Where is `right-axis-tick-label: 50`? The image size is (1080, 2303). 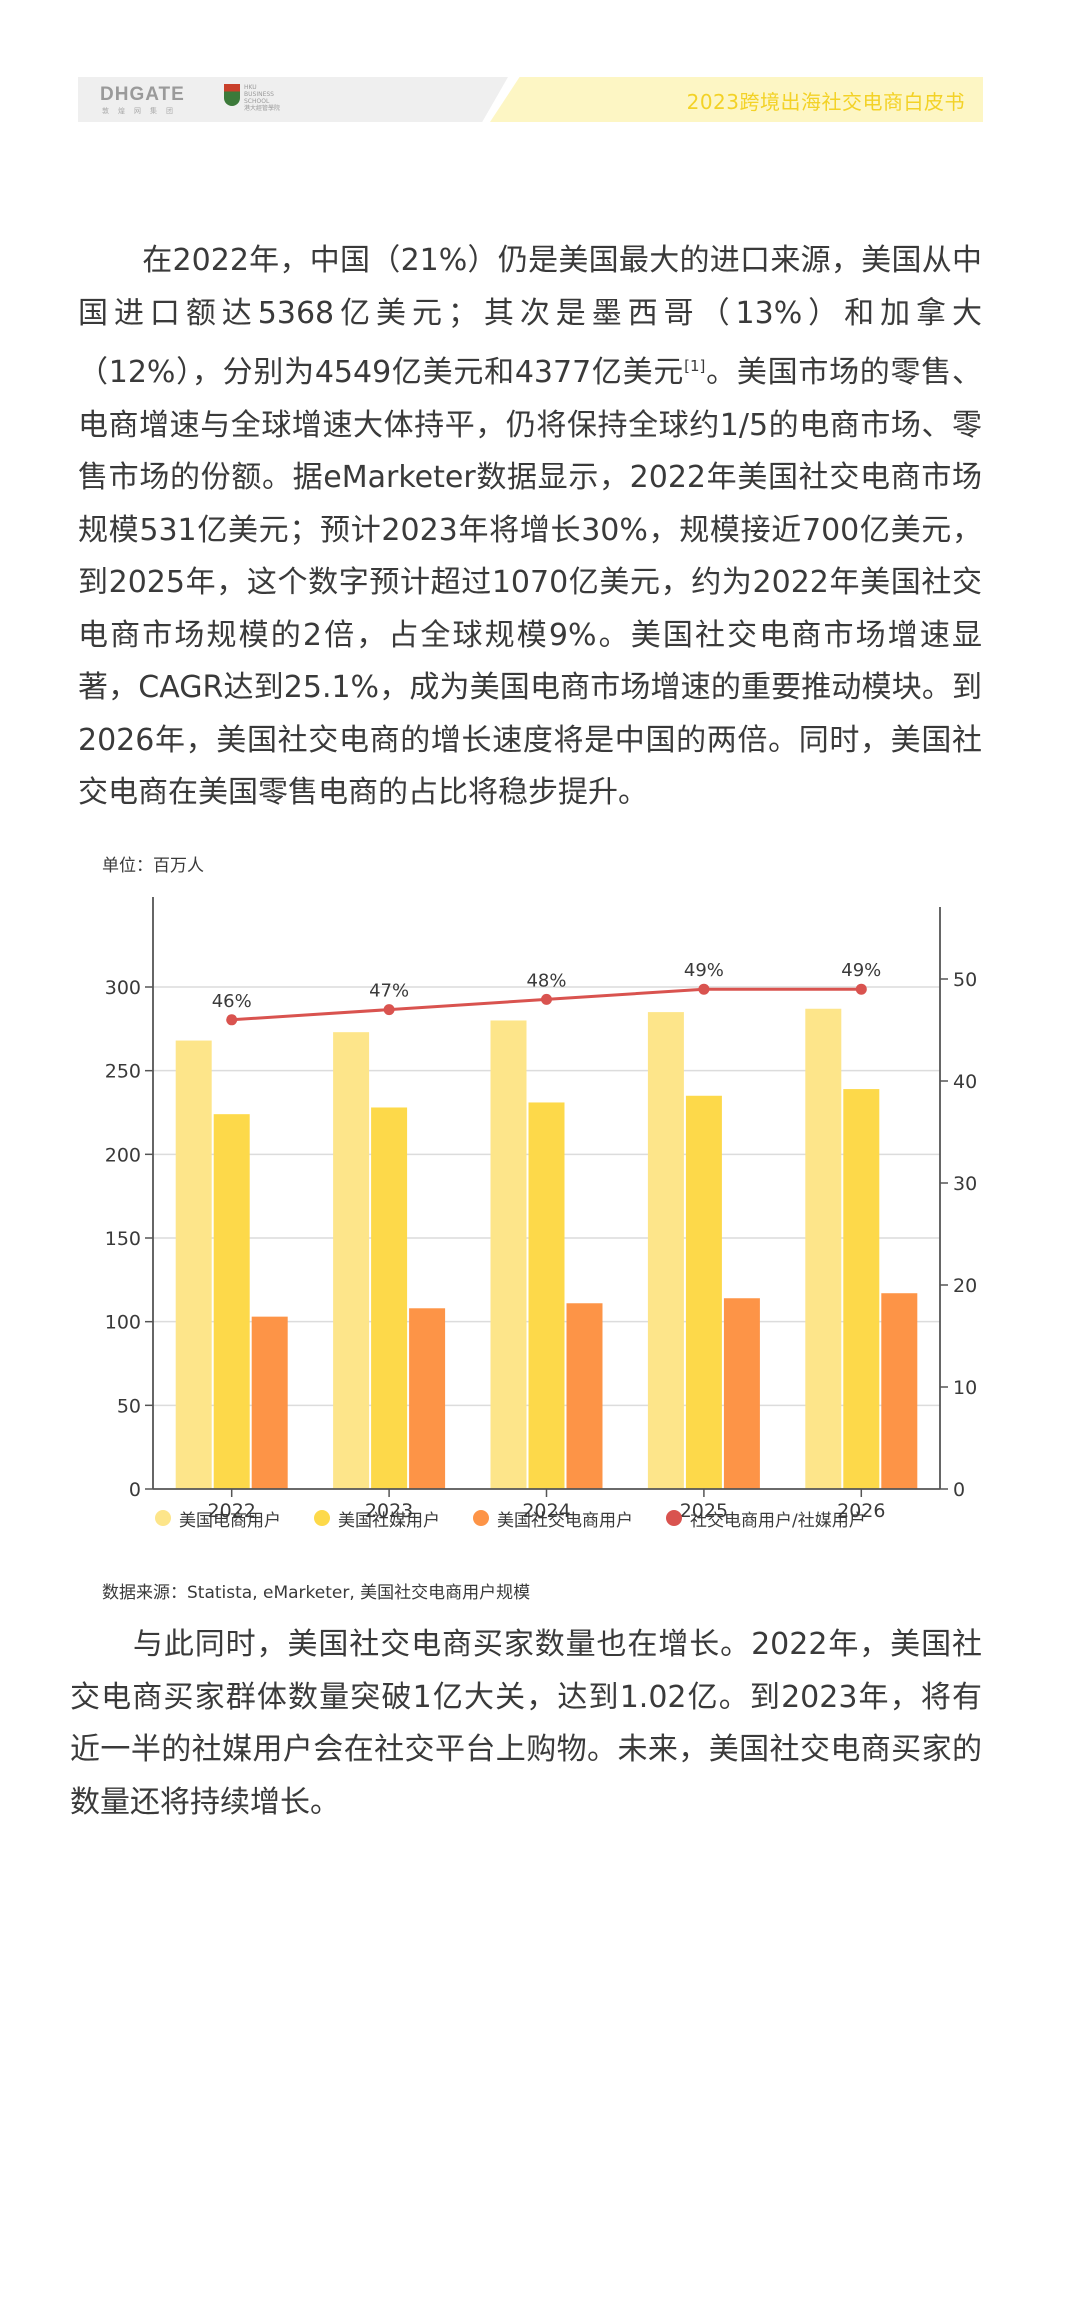
right-axis-tick-label: 50 is located at coordinates (965, 980).